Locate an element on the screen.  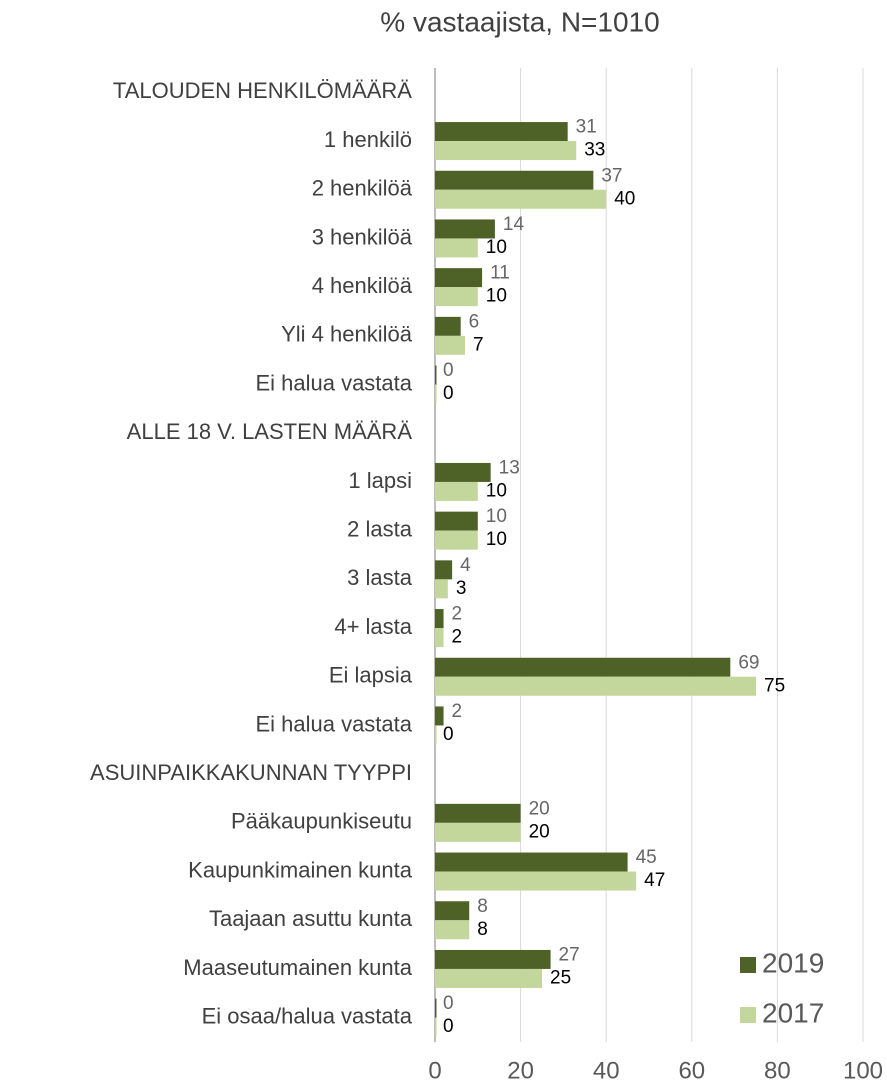
y-tick-label: 1 lapsi is located at coordinates (380, 480).